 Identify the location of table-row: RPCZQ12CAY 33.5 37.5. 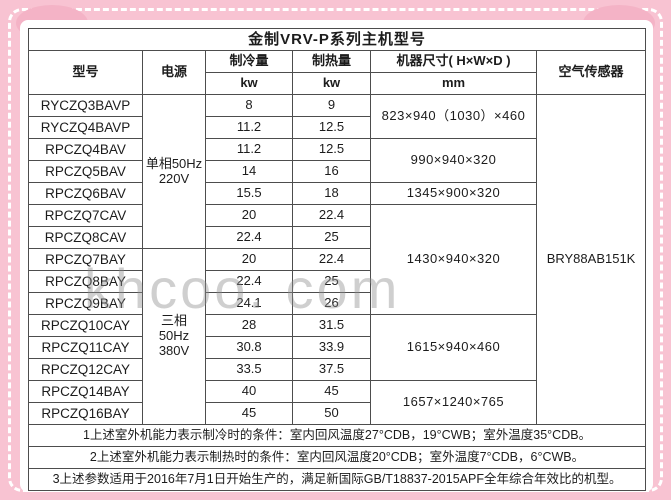
(337, 369).